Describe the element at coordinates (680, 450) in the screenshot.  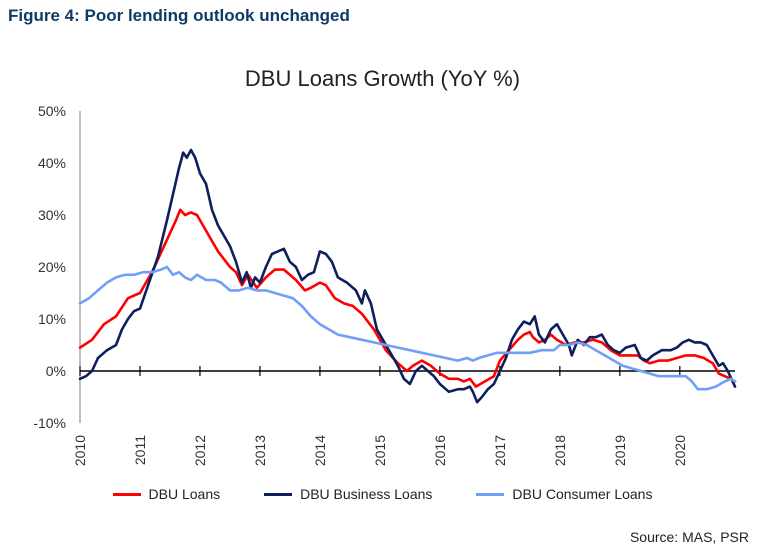
I see `x-tick-label: 2020` at that location.